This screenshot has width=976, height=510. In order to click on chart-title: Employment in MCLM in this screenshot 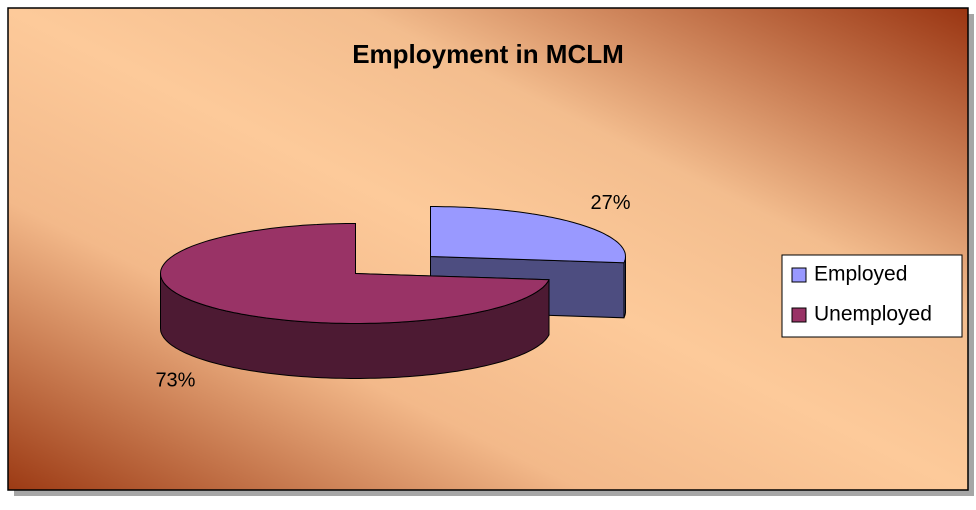, I will do `click(488, 54)`.